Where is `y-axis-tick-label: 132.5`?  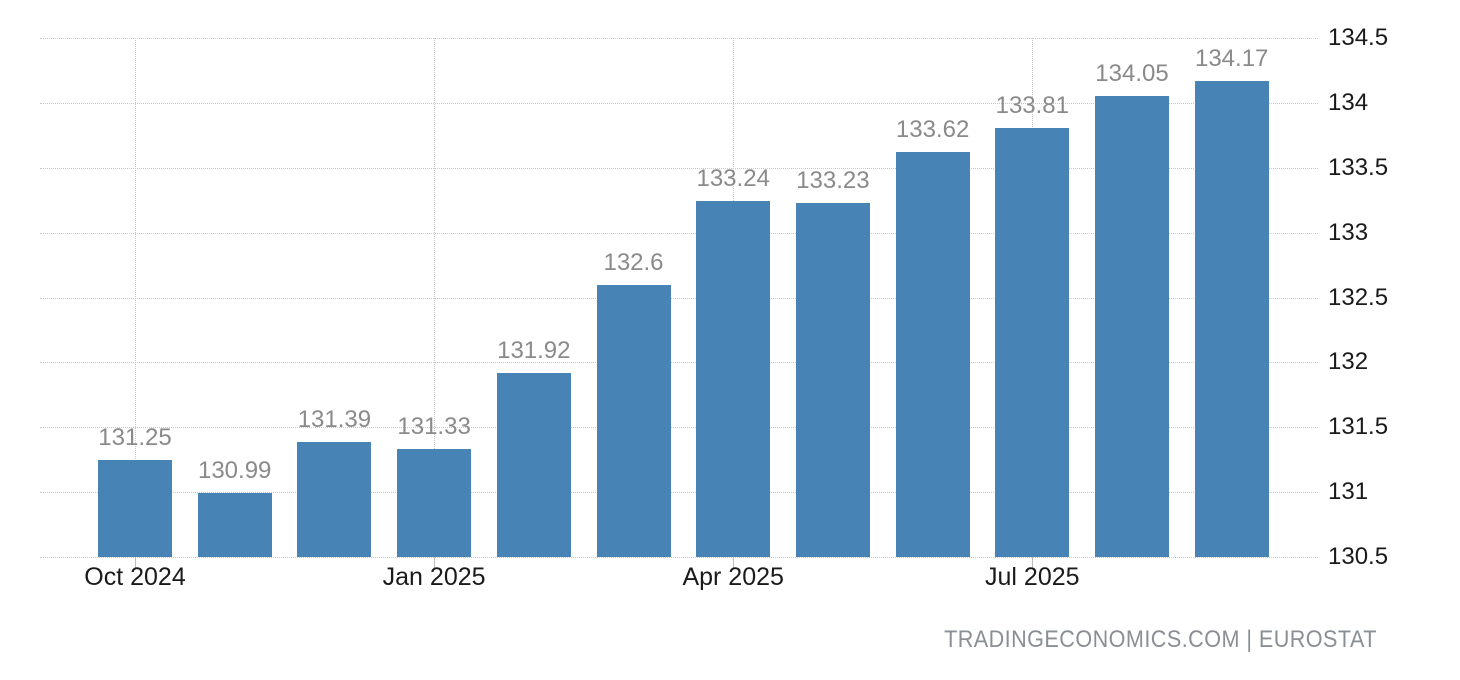
y-axis-tick-label: 132.5 is located at coordinates (1358, 297).